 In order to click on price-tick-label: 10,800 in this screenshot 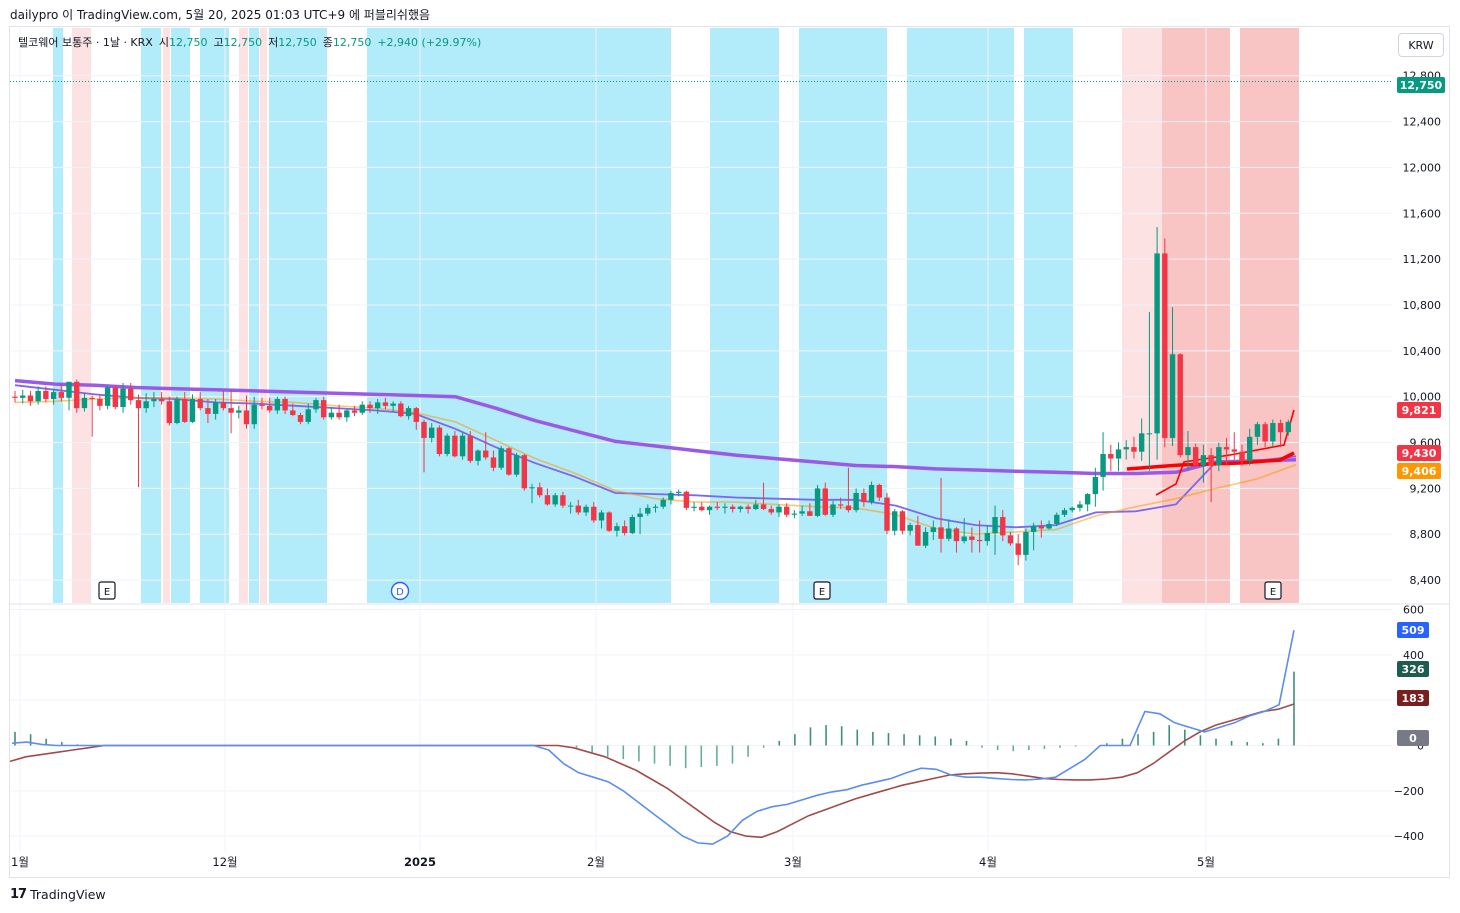, I will do `click(1422, 305)`.